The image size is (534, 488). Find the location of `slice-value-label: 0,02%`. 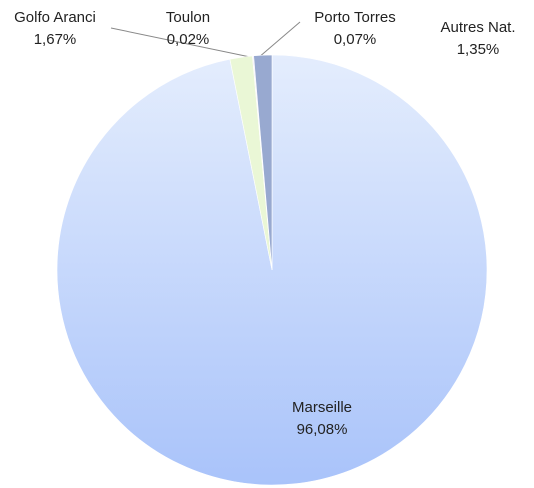

slice-value-label: 0,02% is located at coordinates (188, 39).